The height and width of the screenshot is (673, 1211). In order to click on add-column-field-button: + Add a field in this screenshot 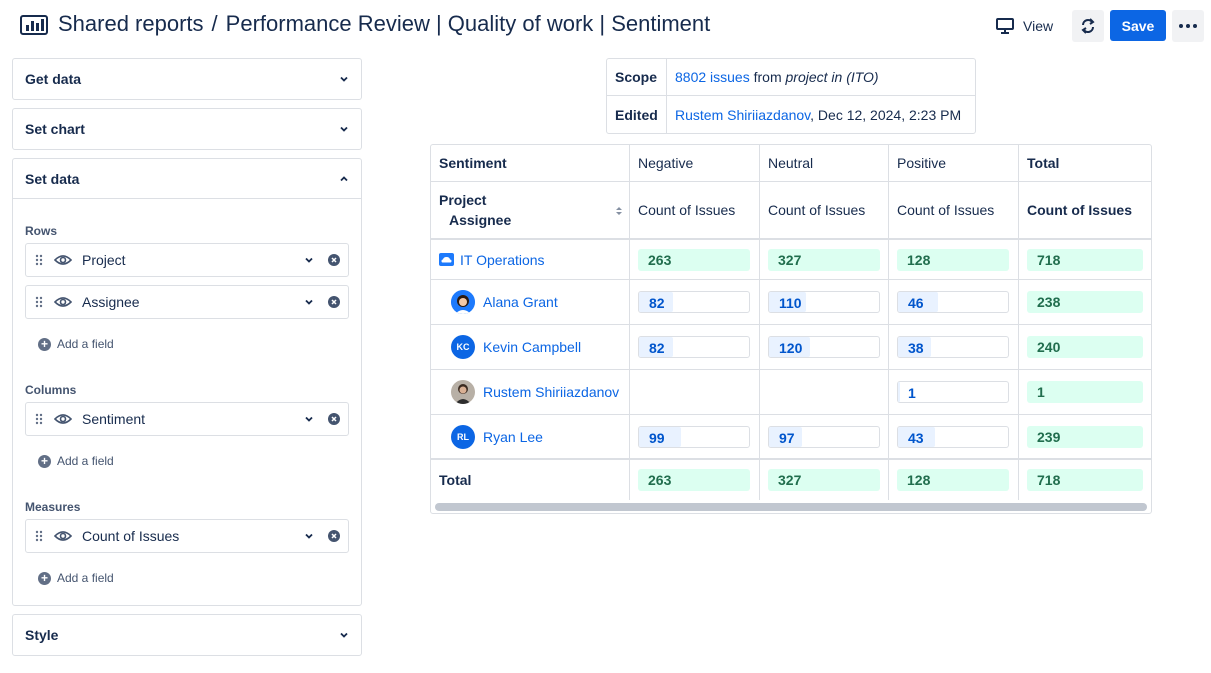, I will do `click(76, 461)`.